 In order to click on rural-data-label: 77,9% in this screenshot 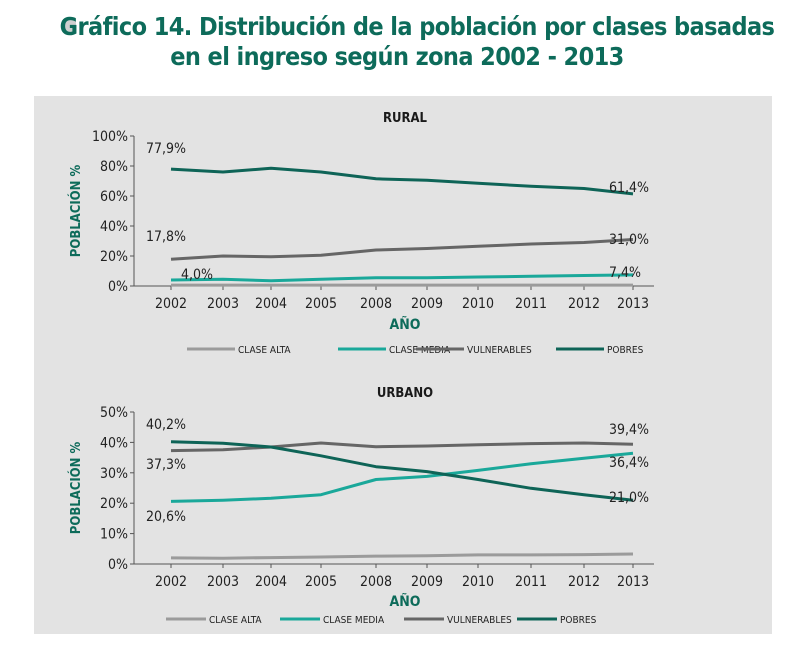, I will do `click(166, 149)`.